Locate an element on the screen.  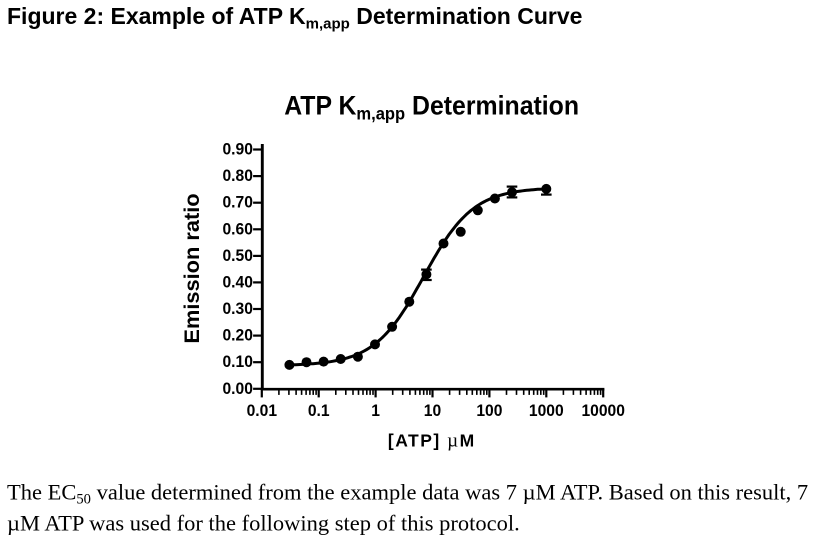
svg-text: [ATP] µM is located at coordinates (432, 440).